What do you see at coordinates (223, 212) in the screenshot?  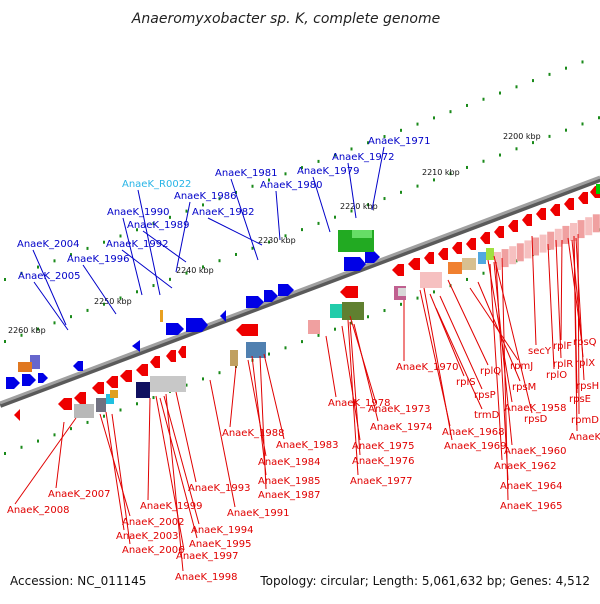 I see `gene-label: AnaeK_1982` at bounding box center [223, 212].